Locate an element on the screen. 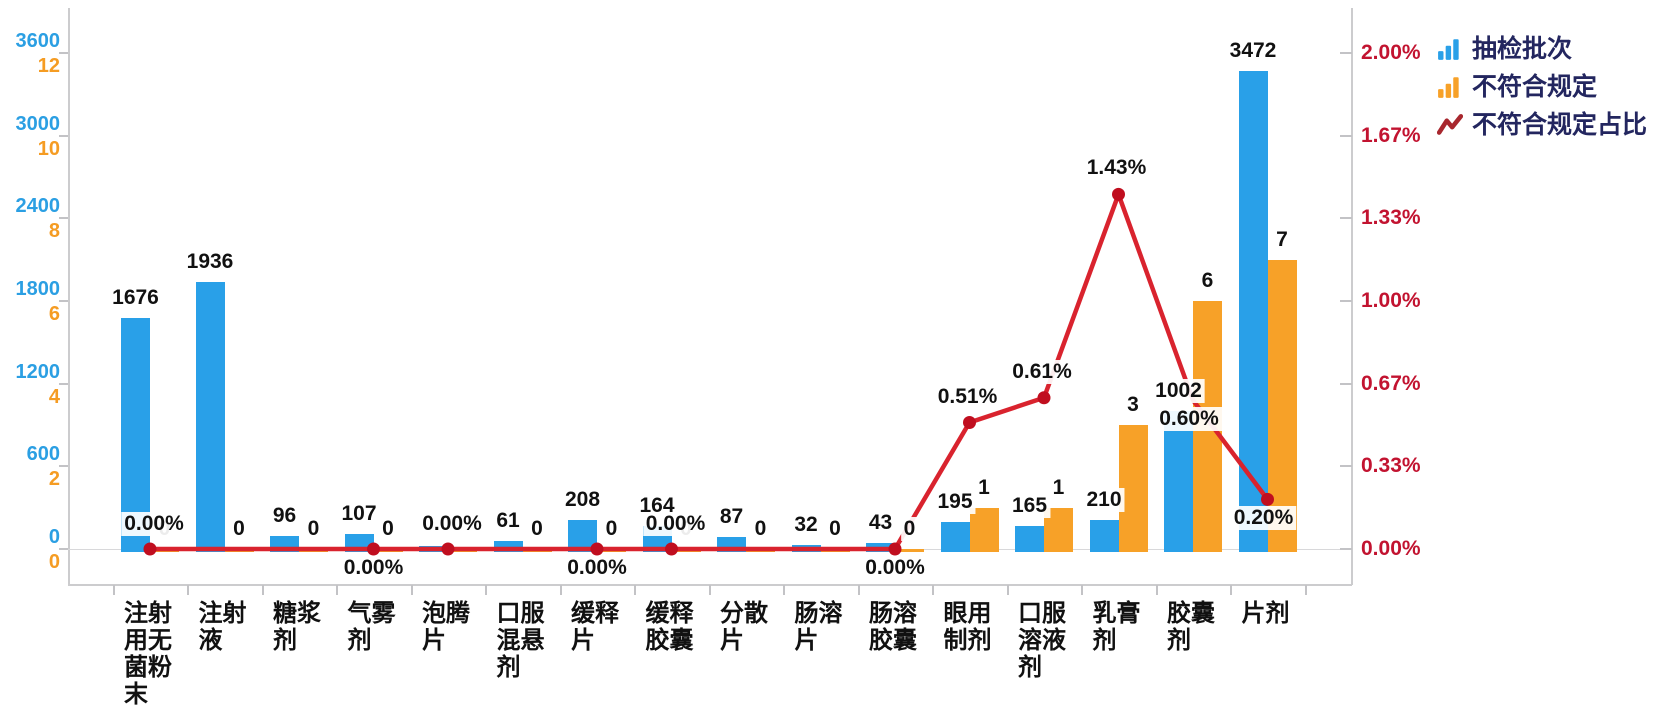  y-axis-label-noncompliant: 6 is located at coordinates (54, 314).